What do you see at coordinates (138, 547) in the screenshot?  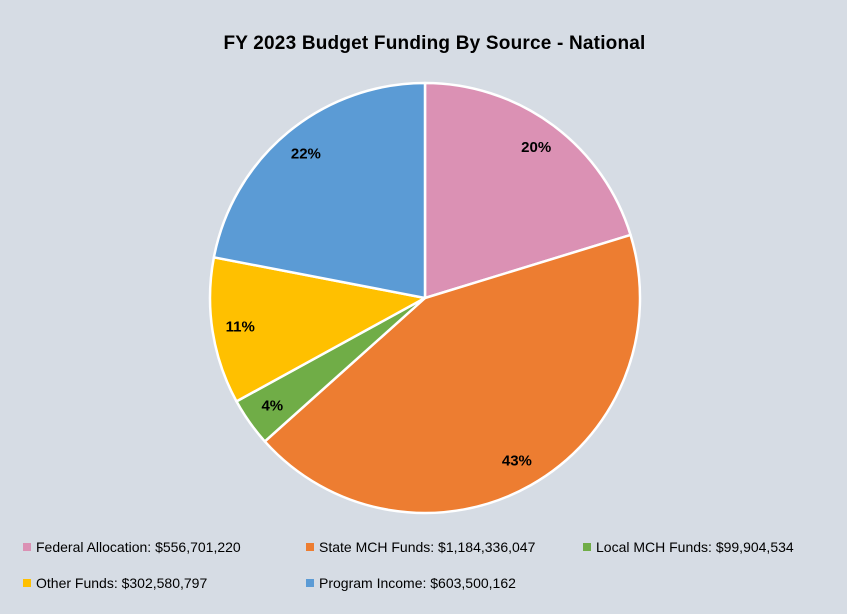 I see `legend-label: Federal Allocation: $556,701,220` at bounding box center [138, 547].